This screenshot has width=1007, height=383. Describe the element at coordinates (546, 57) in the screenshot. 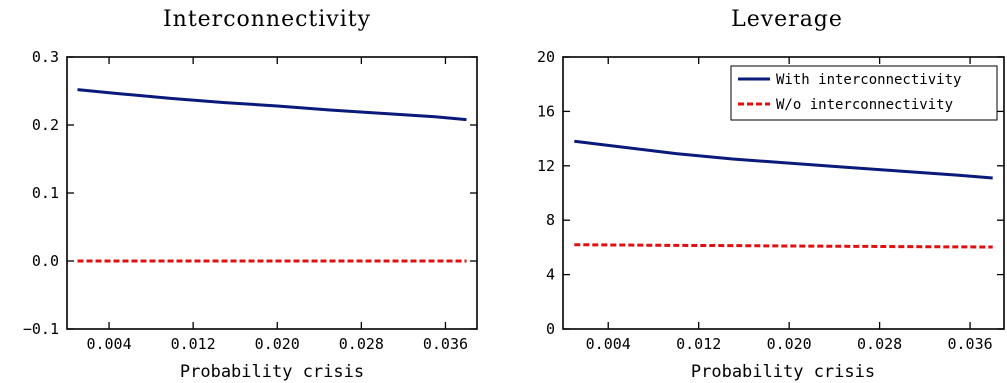

I see `y-tick-label: 20` at that location.